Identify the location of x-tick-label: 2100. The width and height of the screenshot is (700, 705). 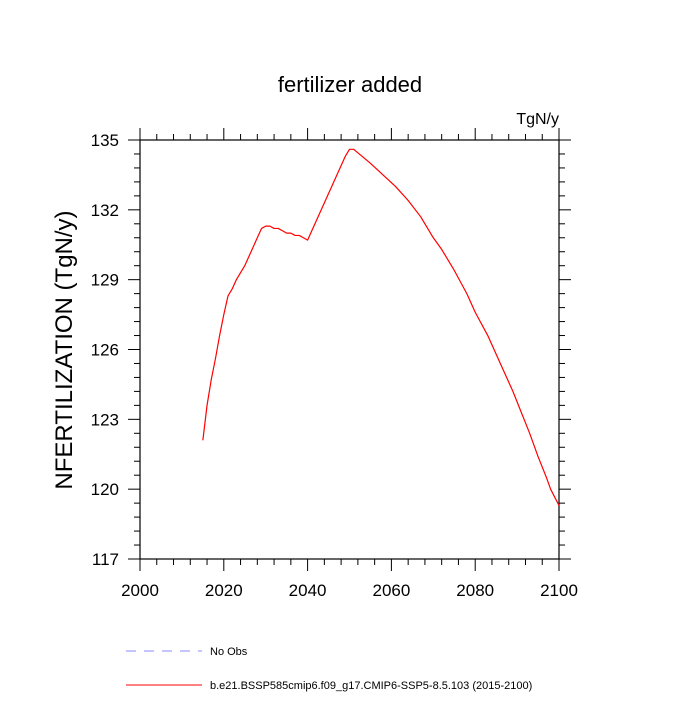
(559, 590).